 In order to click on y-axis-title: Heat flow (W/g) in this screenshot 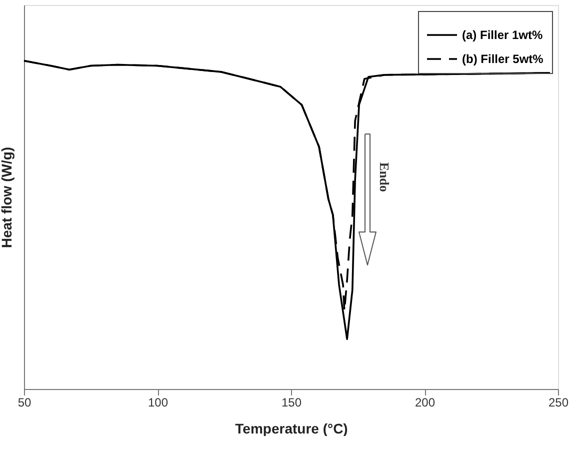, I will do `click(7, 197)`.